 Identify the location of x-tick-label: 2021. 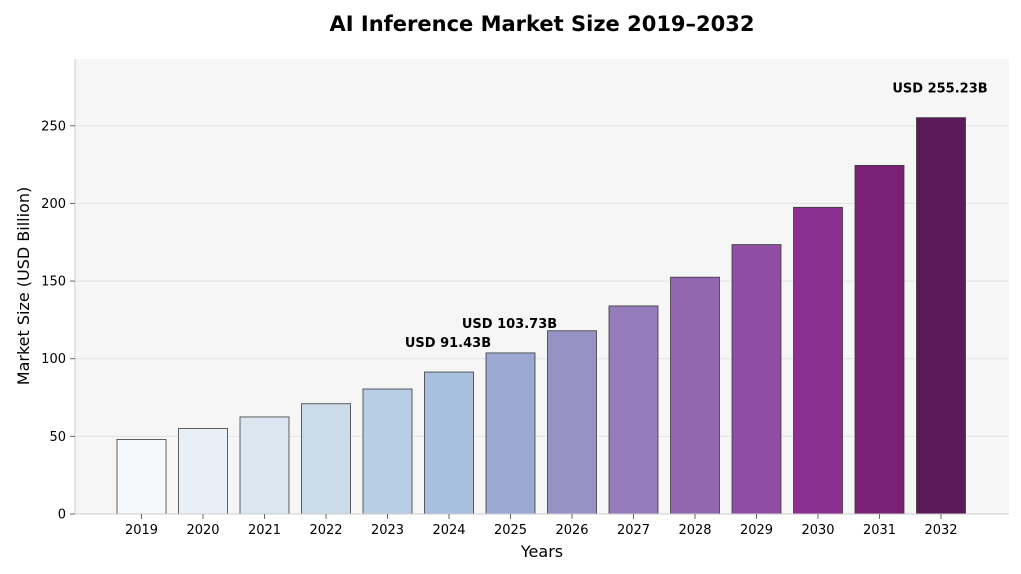
(264, 530).